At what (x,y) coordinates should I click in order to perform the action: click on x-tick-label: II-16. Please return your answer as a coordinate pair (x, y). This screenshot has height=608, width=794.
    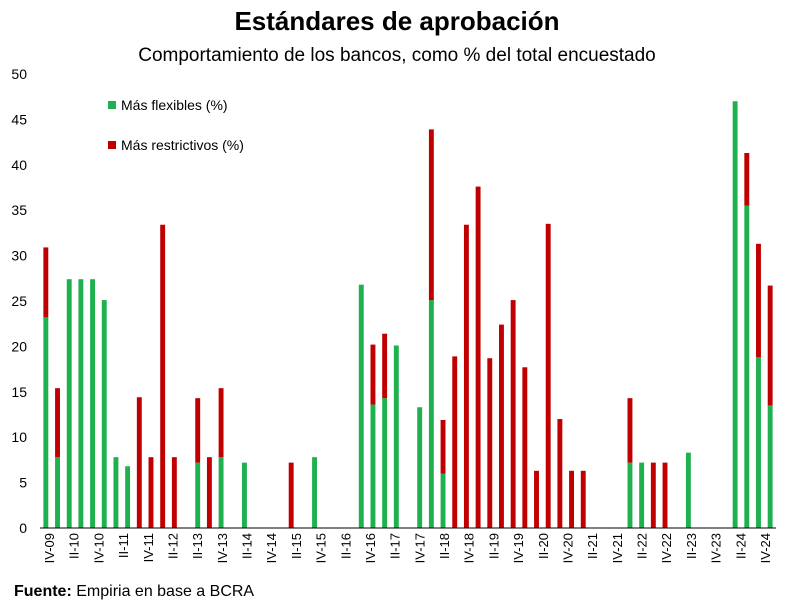
    Looking at the image, I should click on (345, 546).